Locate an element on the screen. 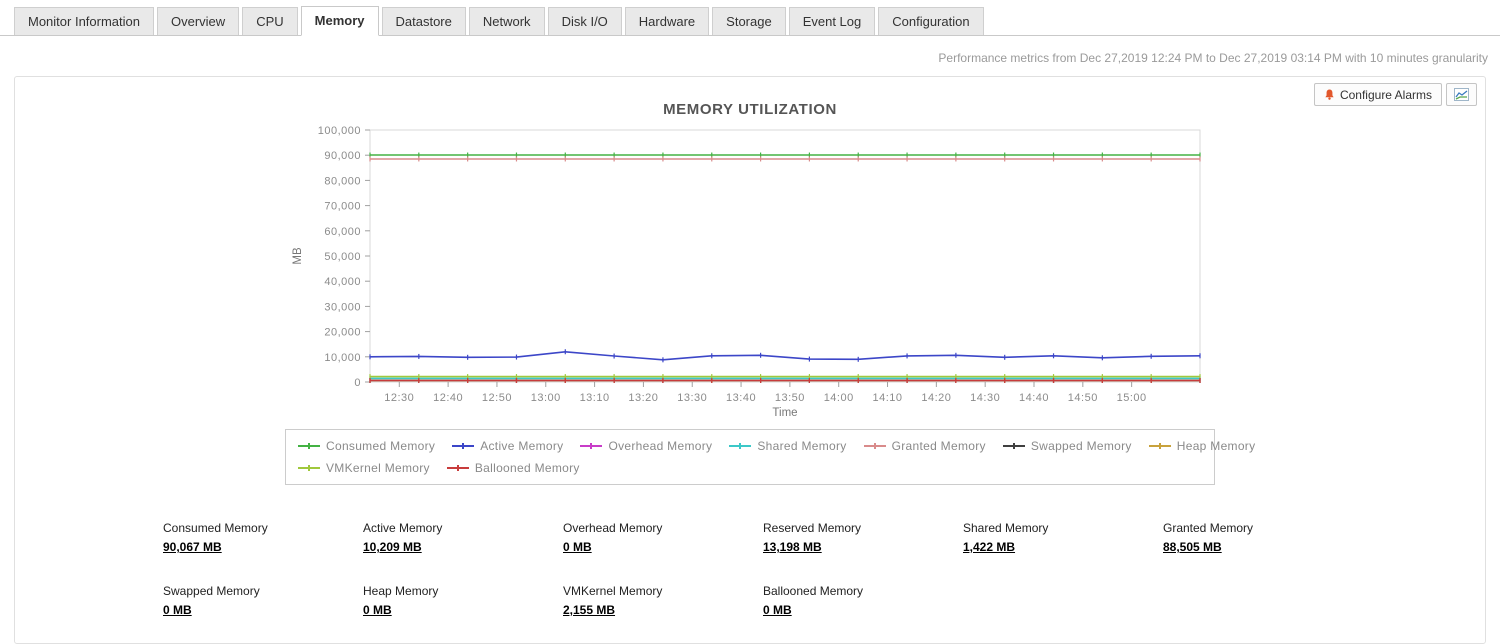  legend-item-vmkernel-memory: VMKernel Memory is located at coordinates (364, 468).